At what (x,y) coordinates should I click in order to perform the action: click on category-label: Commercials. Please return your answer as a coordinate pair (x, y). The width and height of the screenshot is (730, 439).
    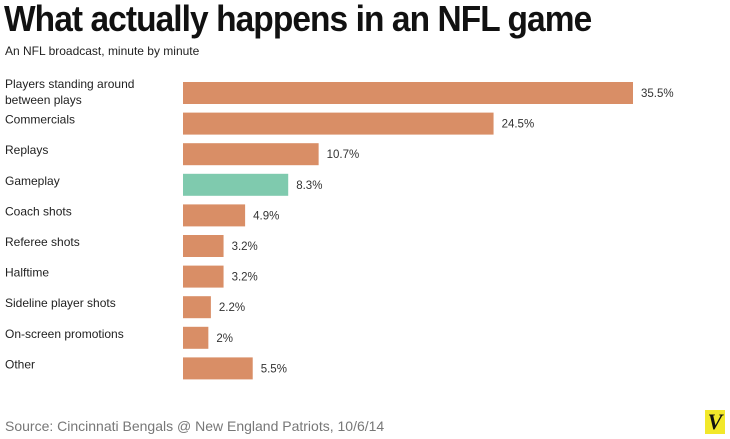
    Looking at the image, I should click on (40, 120).